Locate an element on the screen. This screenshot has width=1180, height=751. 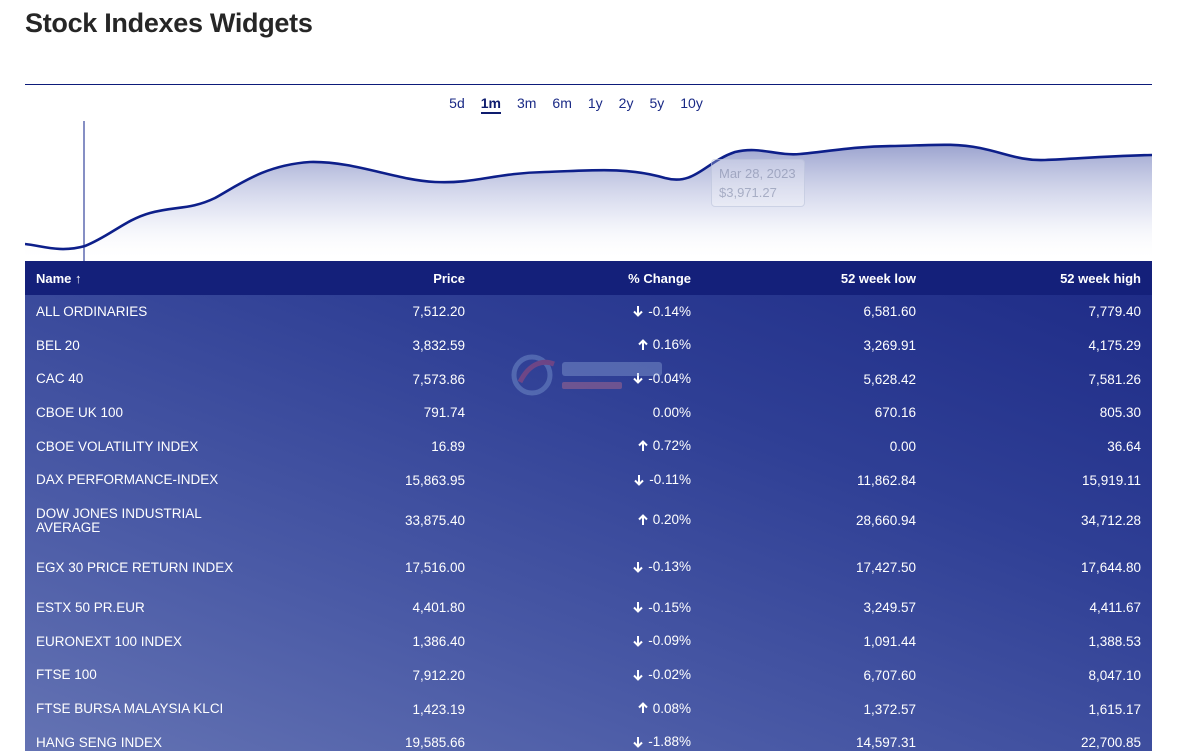
cell-52w-high: 1,388.53 is located at coordinates (1114, 642).